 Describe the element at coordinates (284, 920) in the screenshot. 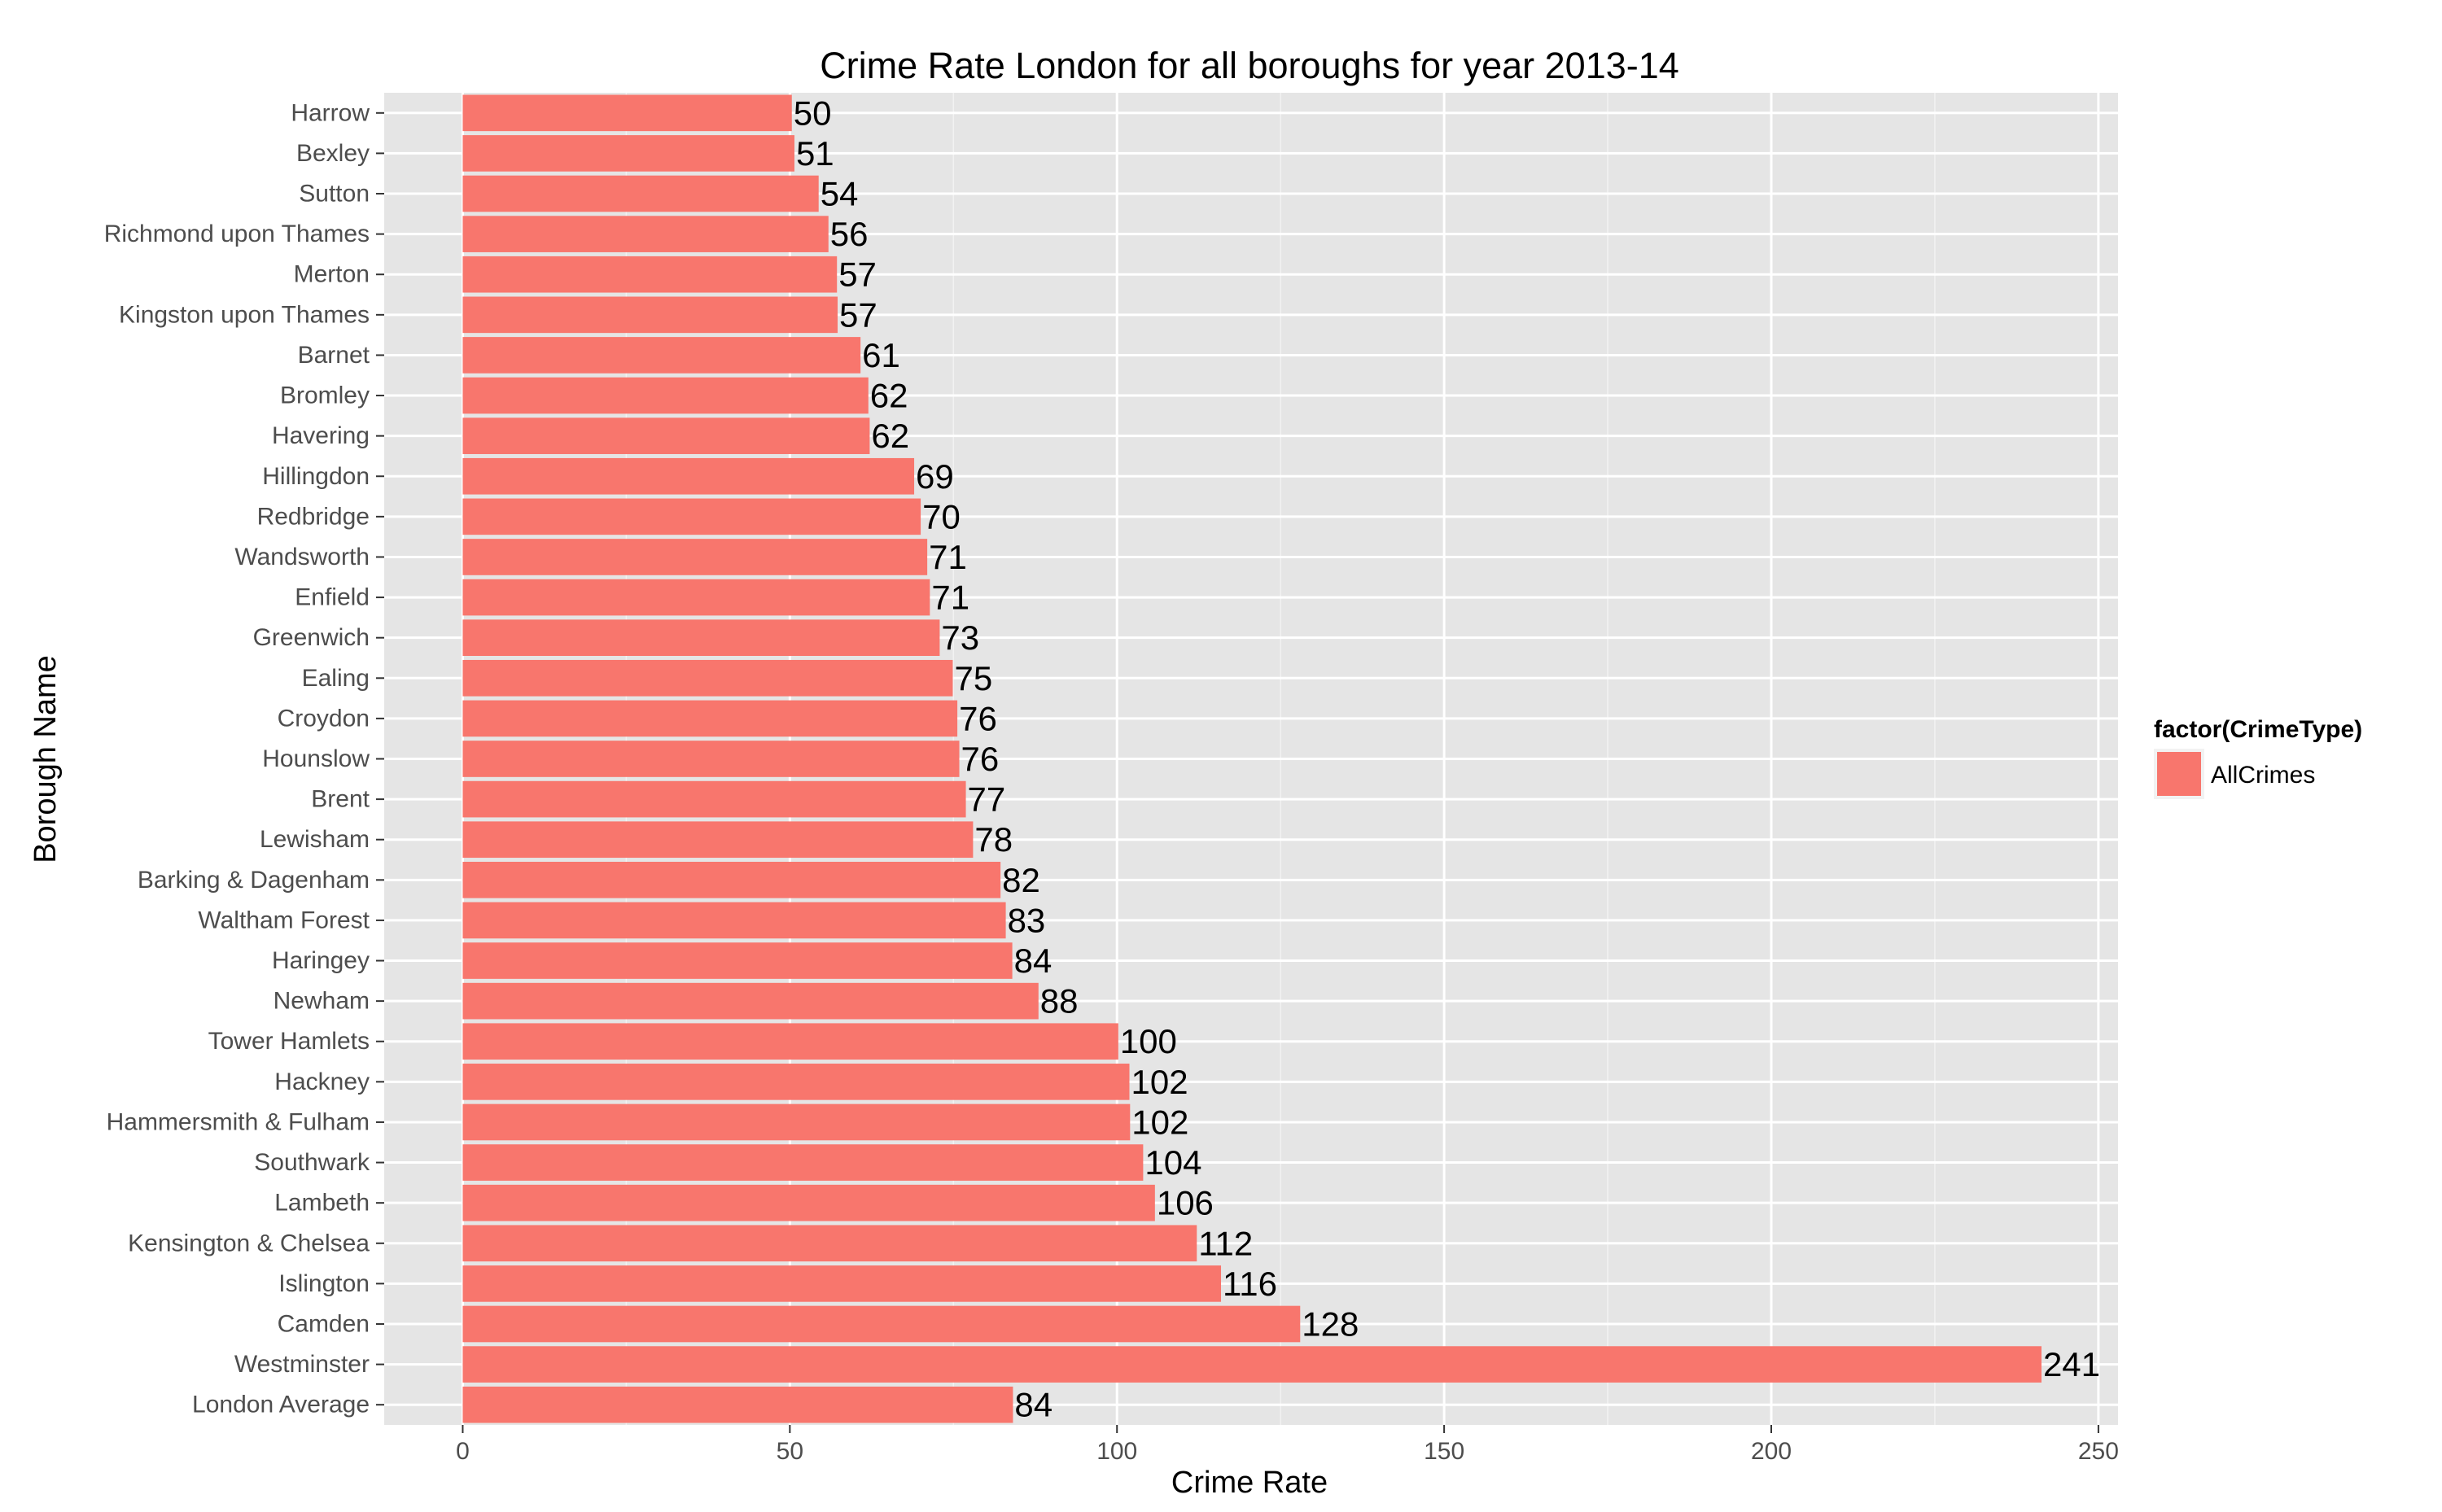

I see `y-tick-label: Waltham Forest` at that location.